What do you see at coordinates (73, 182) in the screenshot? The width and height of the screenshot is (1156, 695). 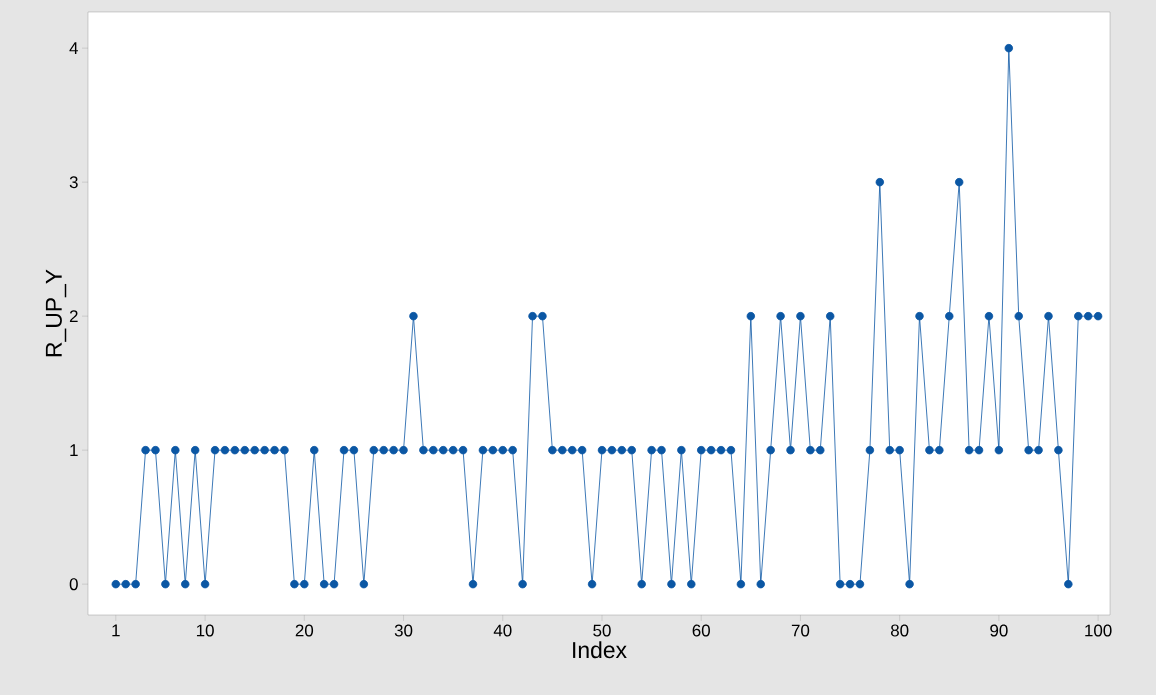 I see `y-tick-label: 3` at bounding box center [73, 182].